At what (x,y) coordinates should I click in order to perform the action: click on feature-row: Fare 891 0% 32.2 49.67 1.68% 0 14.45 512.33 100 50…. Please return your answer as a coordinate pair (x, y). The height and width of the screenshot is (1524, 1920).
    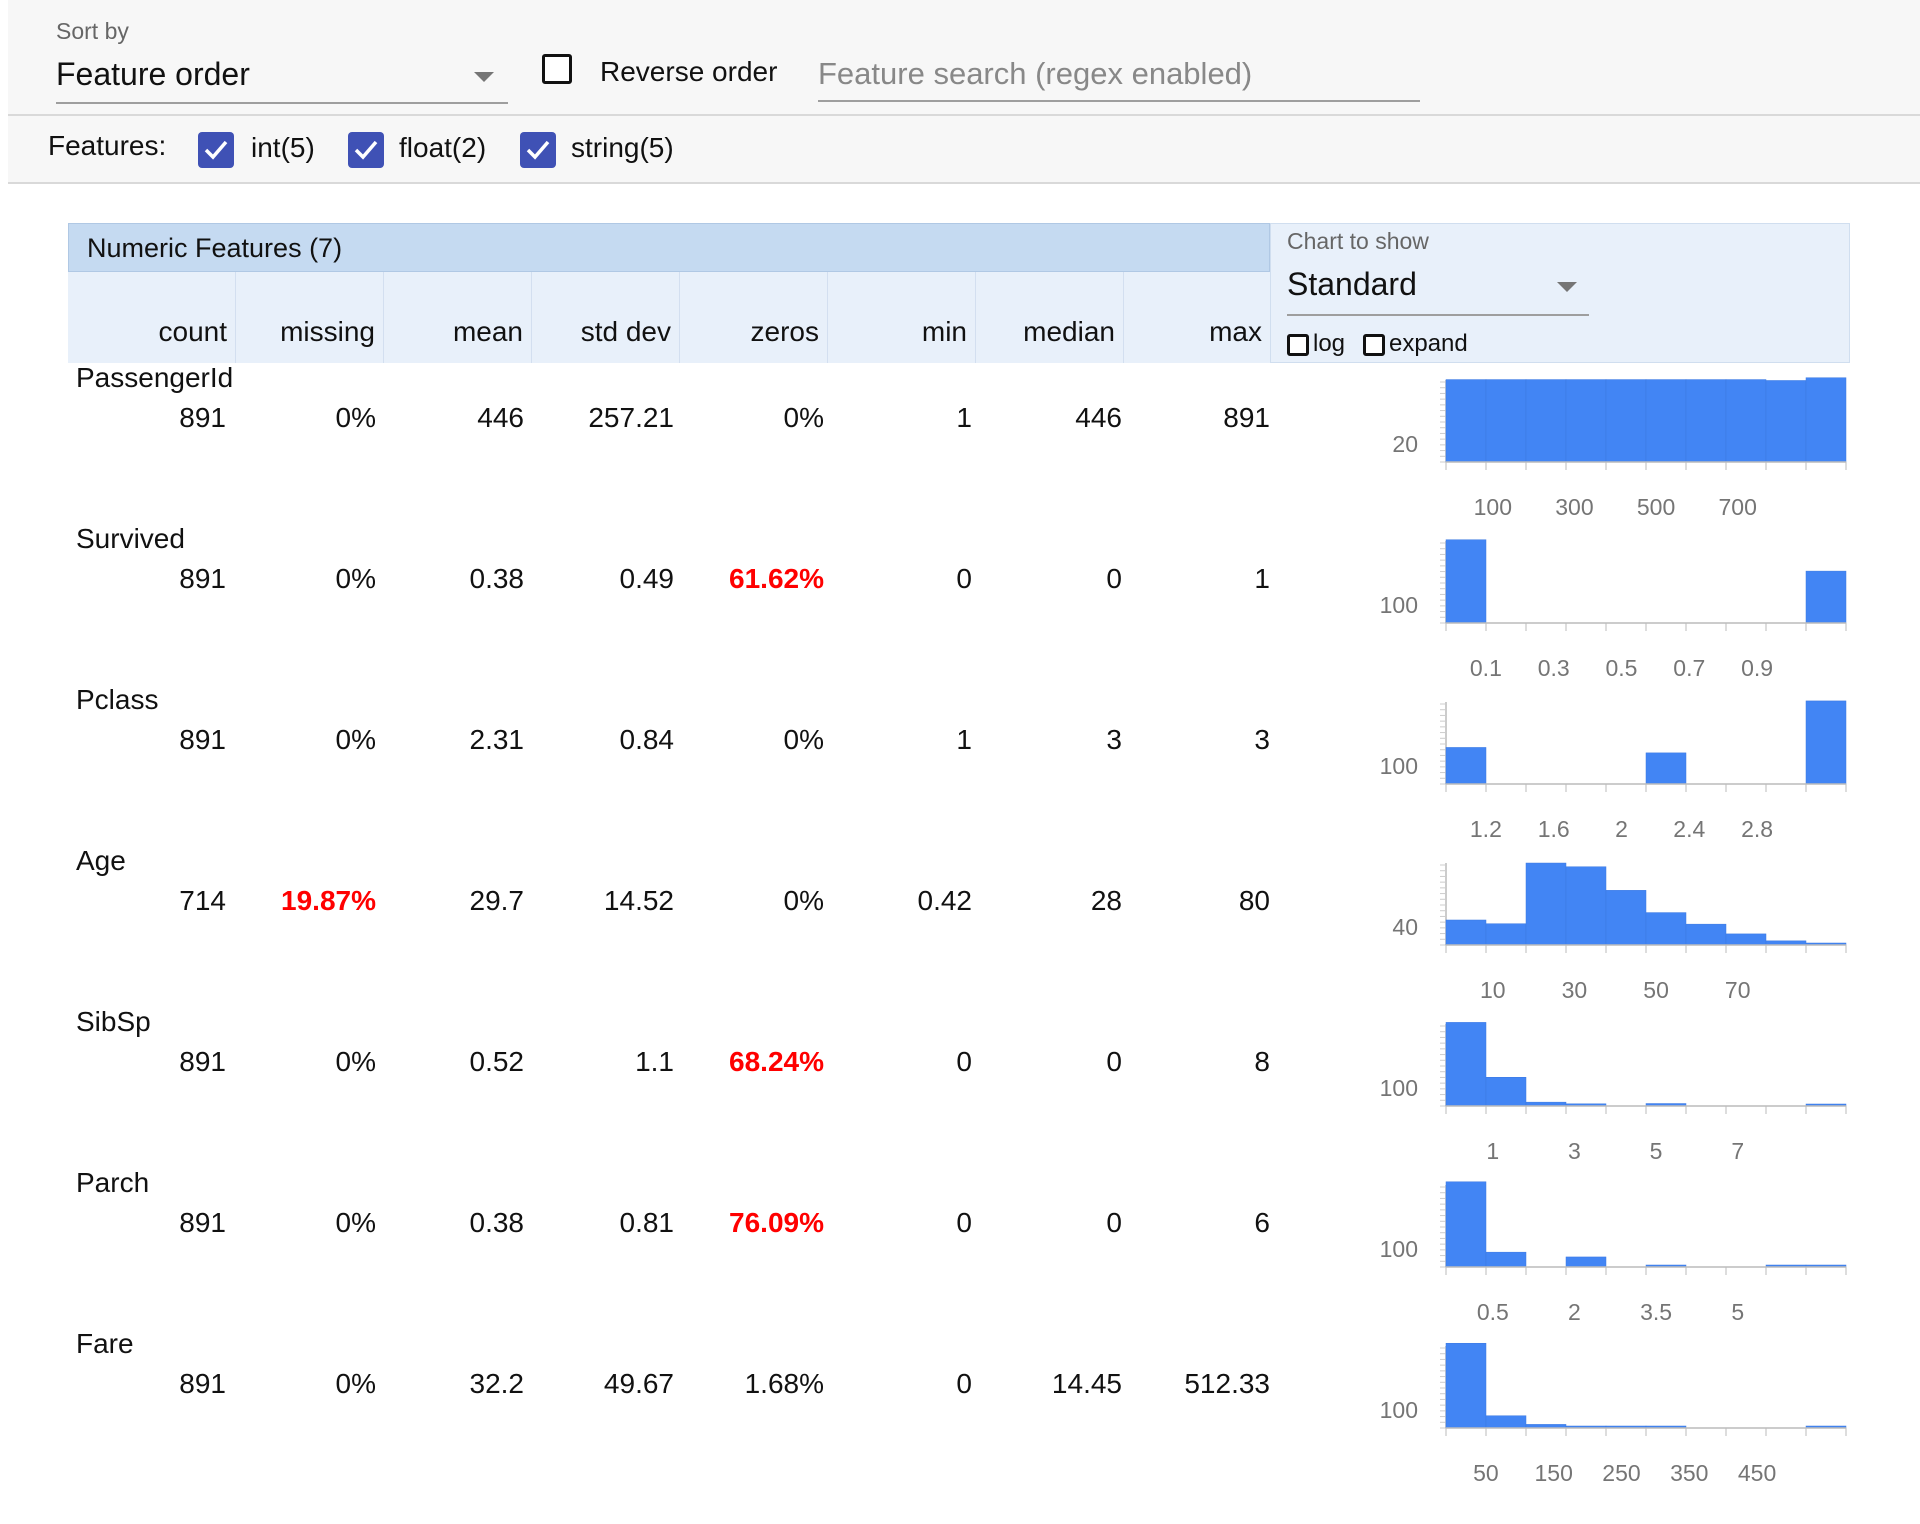
    Looking at the image, I should click on (961, 1408).